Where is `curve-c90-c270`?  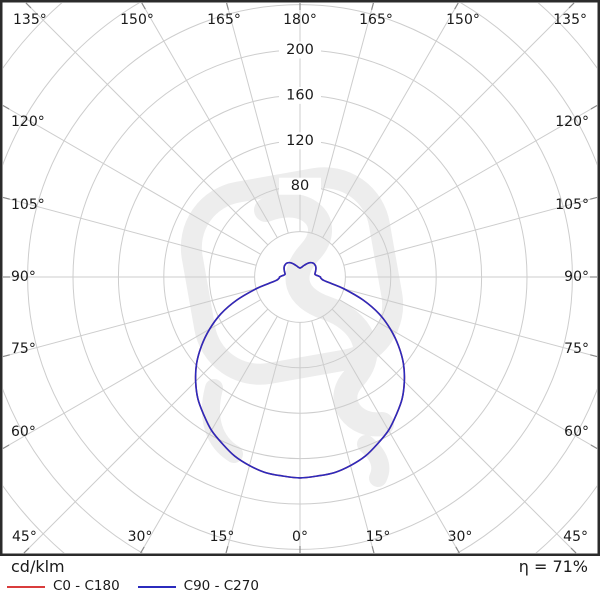
curve-c90-c270 is located at coordinates (300, 370).